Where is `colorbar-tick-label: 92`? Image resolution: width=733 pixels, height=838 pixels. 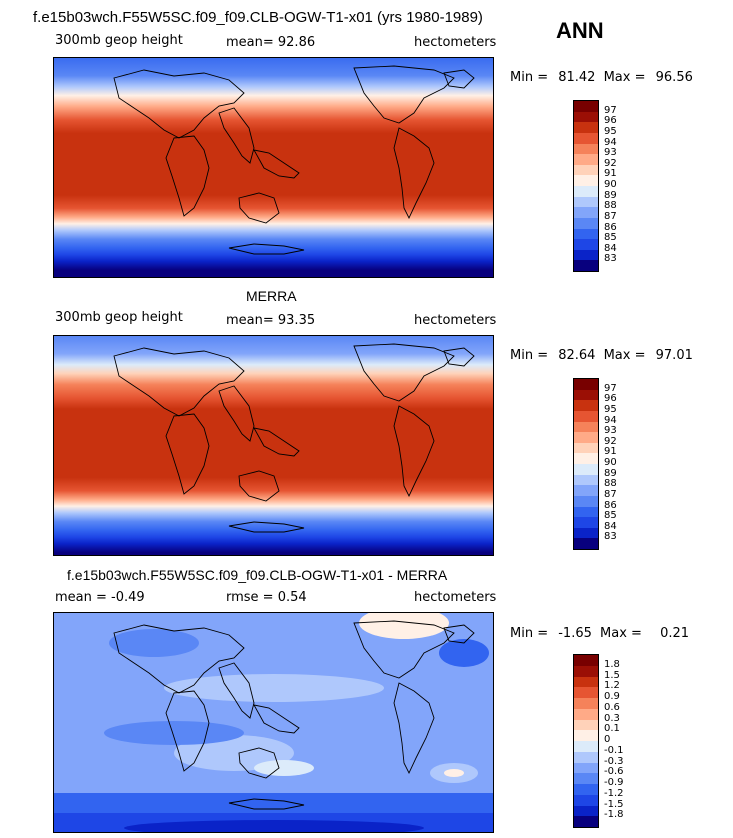
colorbar-tick-label: 92 is located at coordinates (610, 441).